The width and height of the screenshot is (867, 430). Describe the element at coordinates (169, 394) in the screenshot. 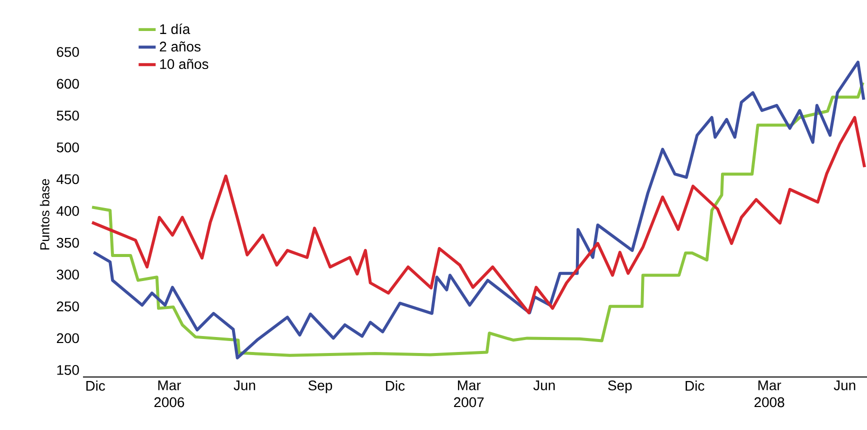

I see `x-tick-label: Mar 2006` at that location.